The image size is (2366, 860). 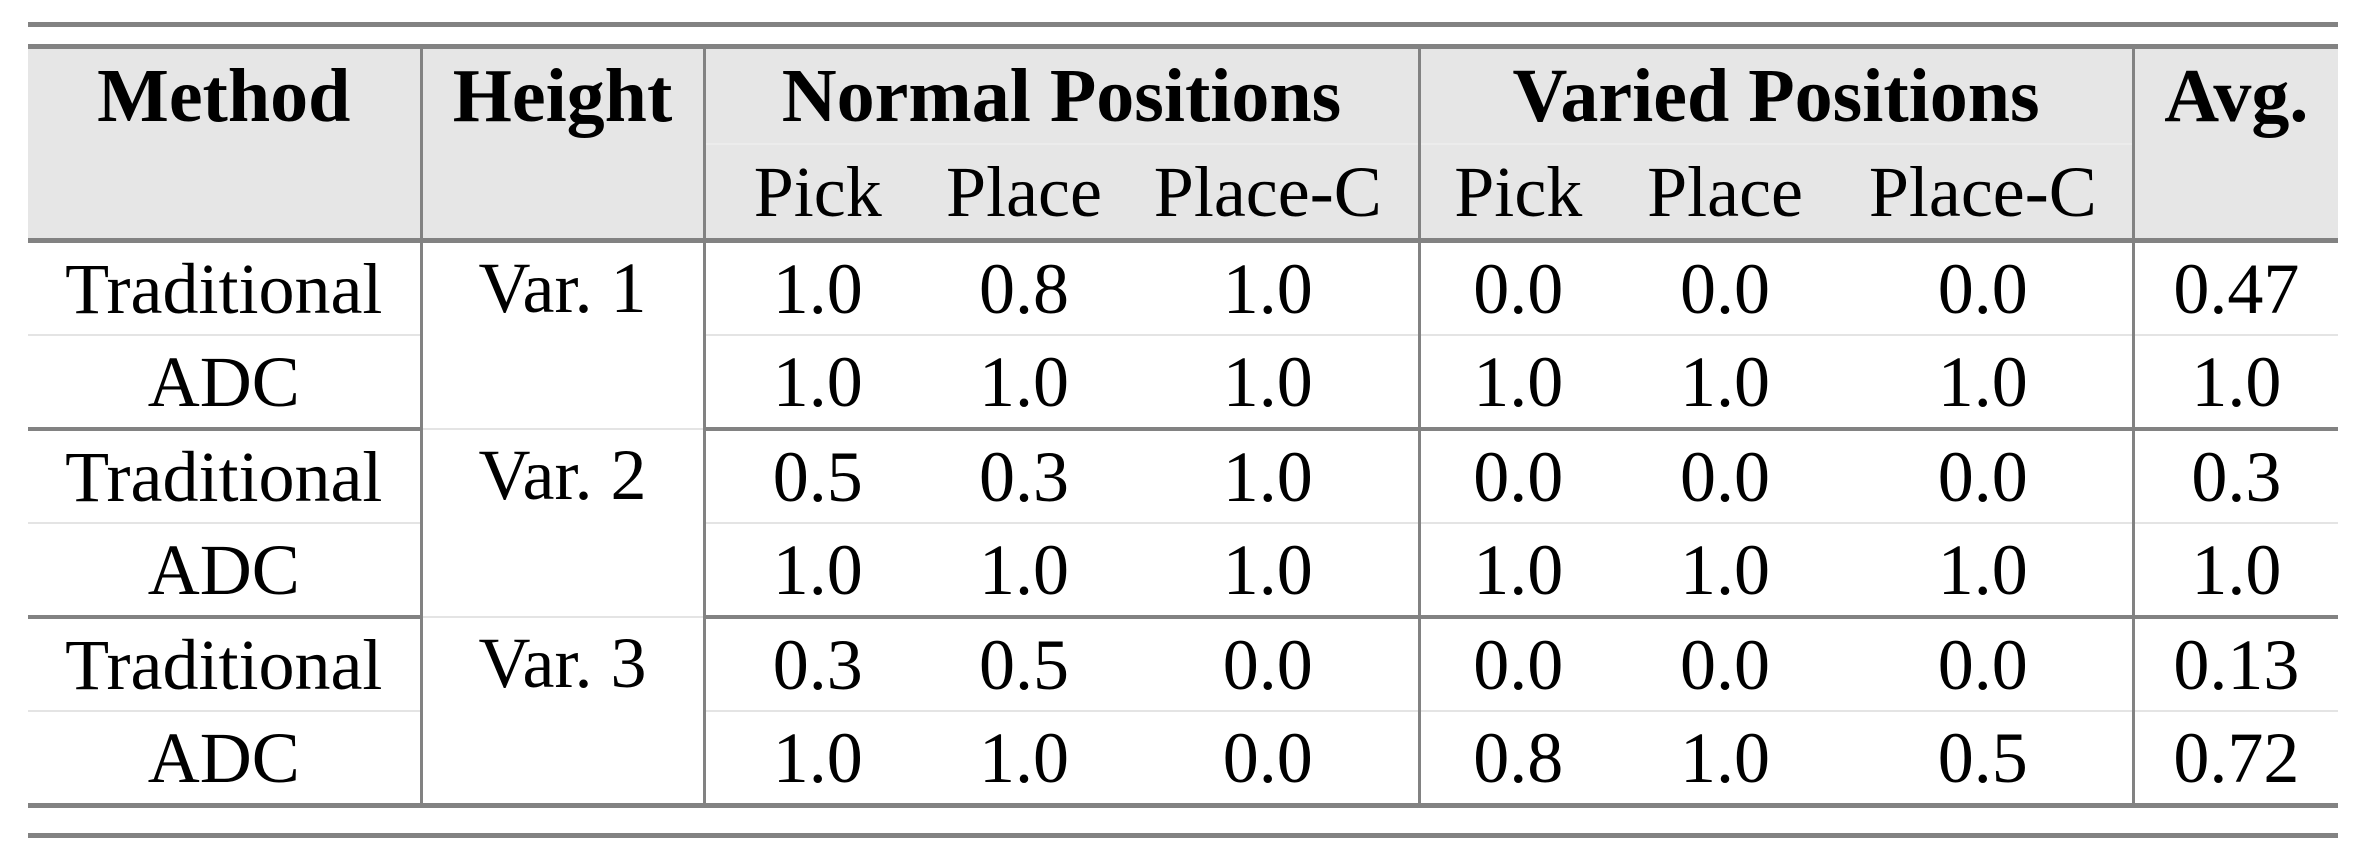 What do you see at coordinates (1984, 193) in the screenshot?
I see `col-header-place-c-varied-highlighted: Place-C` at bounding box center [1984, 193].